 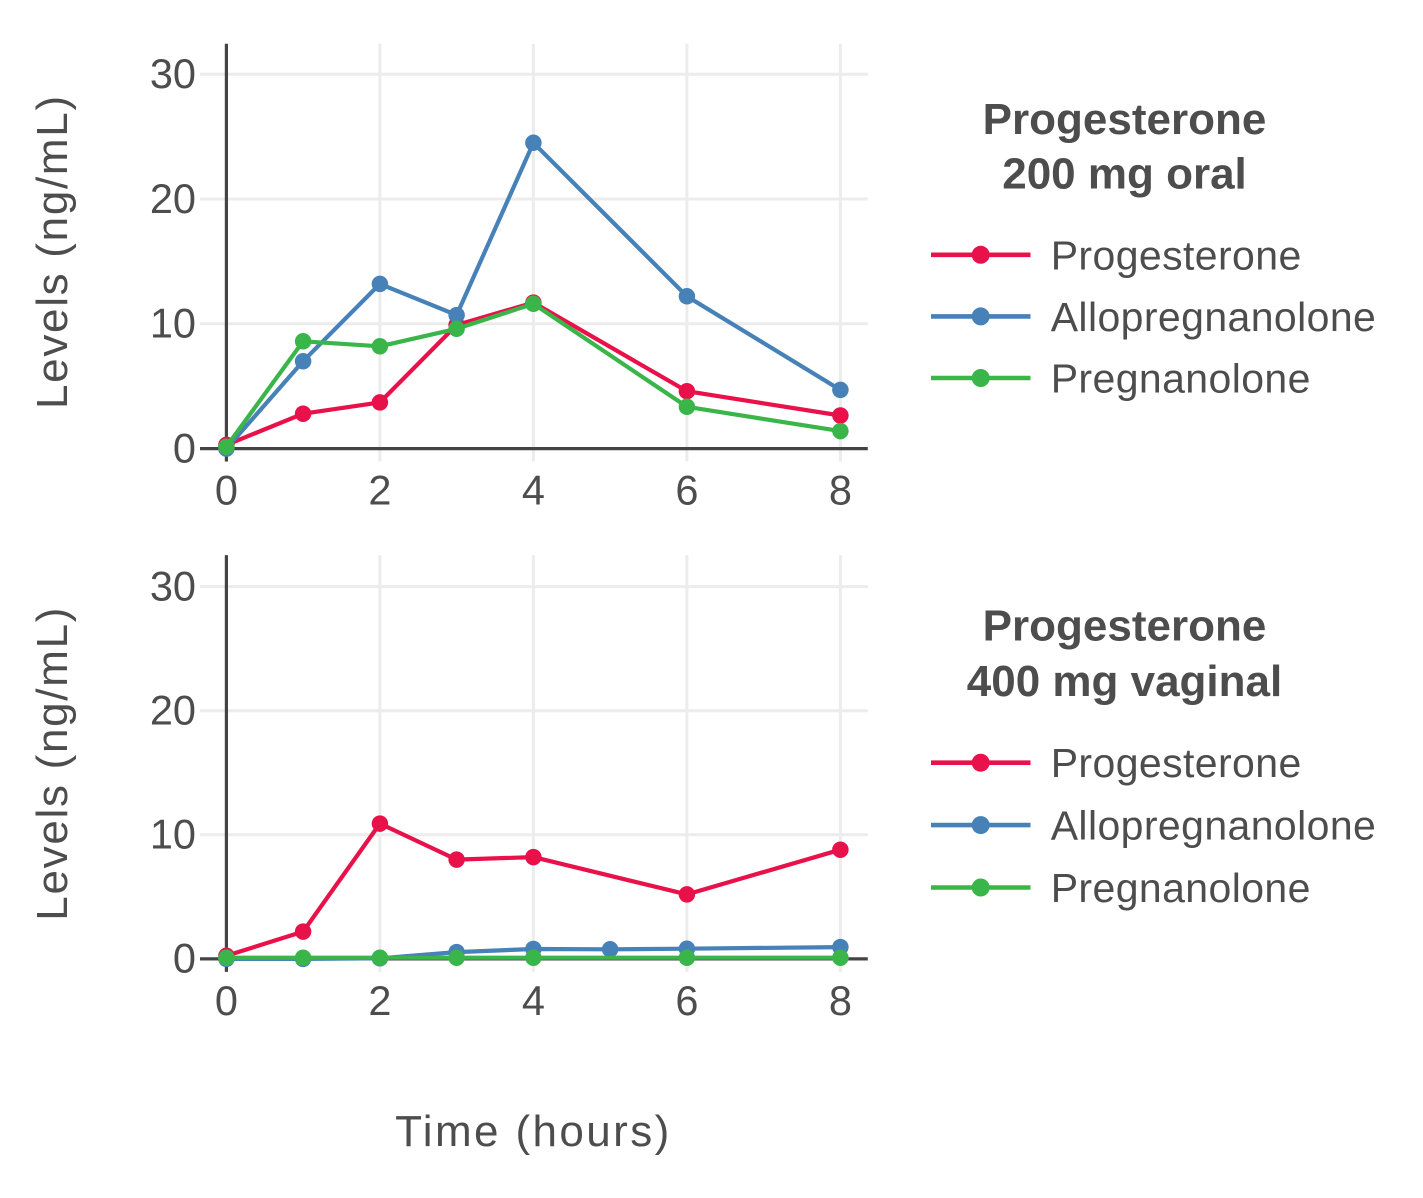 What do you see at coordinates (533, 1131) in the screenshot?
I see `svg-text: Time (hours)` at bounding box center [533, 1131].